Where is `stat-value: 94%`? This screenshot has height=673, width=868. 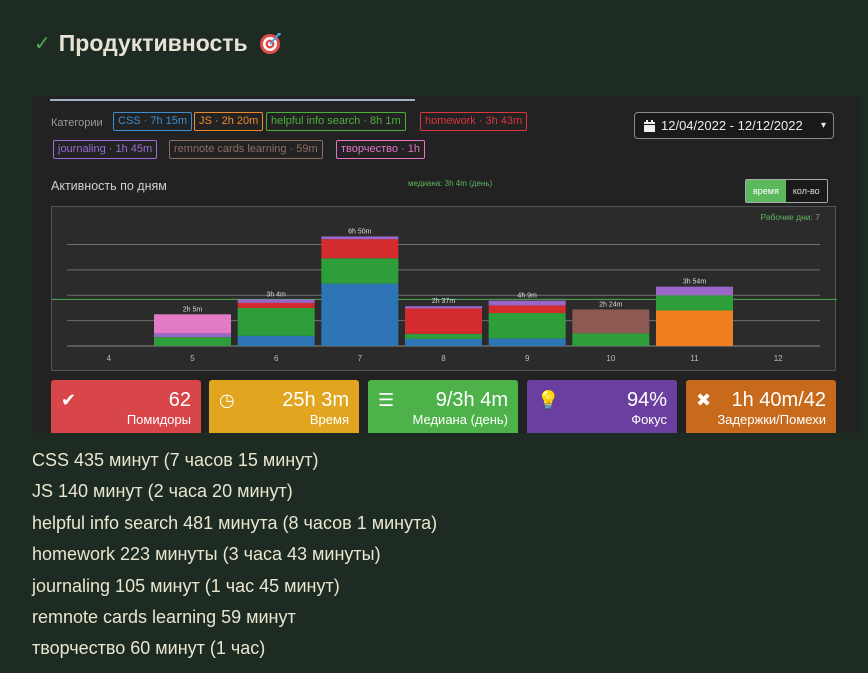
stat-value: 94% is located at coordinates (646, 400).